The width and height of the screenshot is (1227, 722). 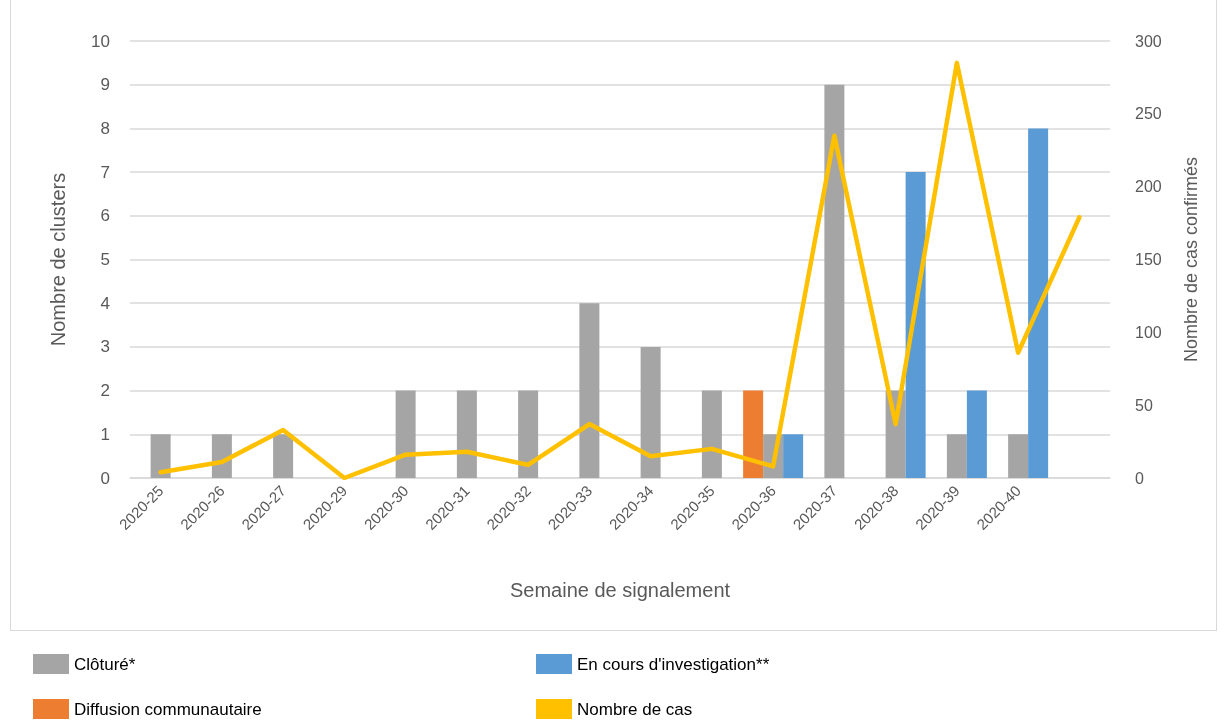 What do you see at coordinates (105, 391) in the screenshot?
I see `y-tick-label: 2` at bounding box center [105, 391].